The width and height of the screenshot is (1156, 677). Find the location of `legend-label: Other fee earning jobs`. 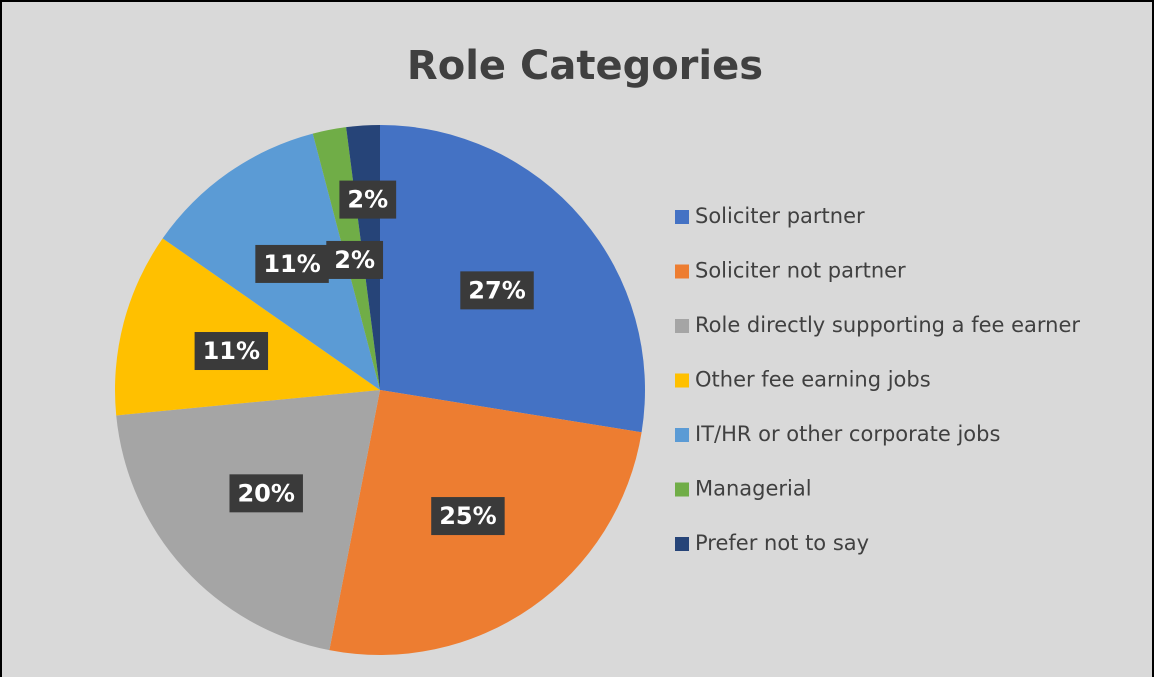

legend-label: Other fee earning jobs is located at coordinates (813, 380).